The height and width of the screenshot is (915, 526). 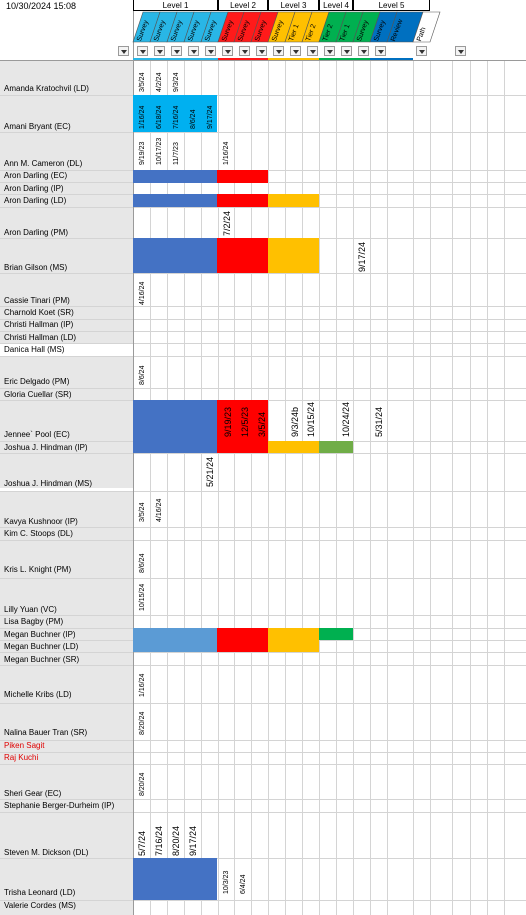 I want to click on row-name: Gloria Cuellar (SR), so click(x=38, y=394).